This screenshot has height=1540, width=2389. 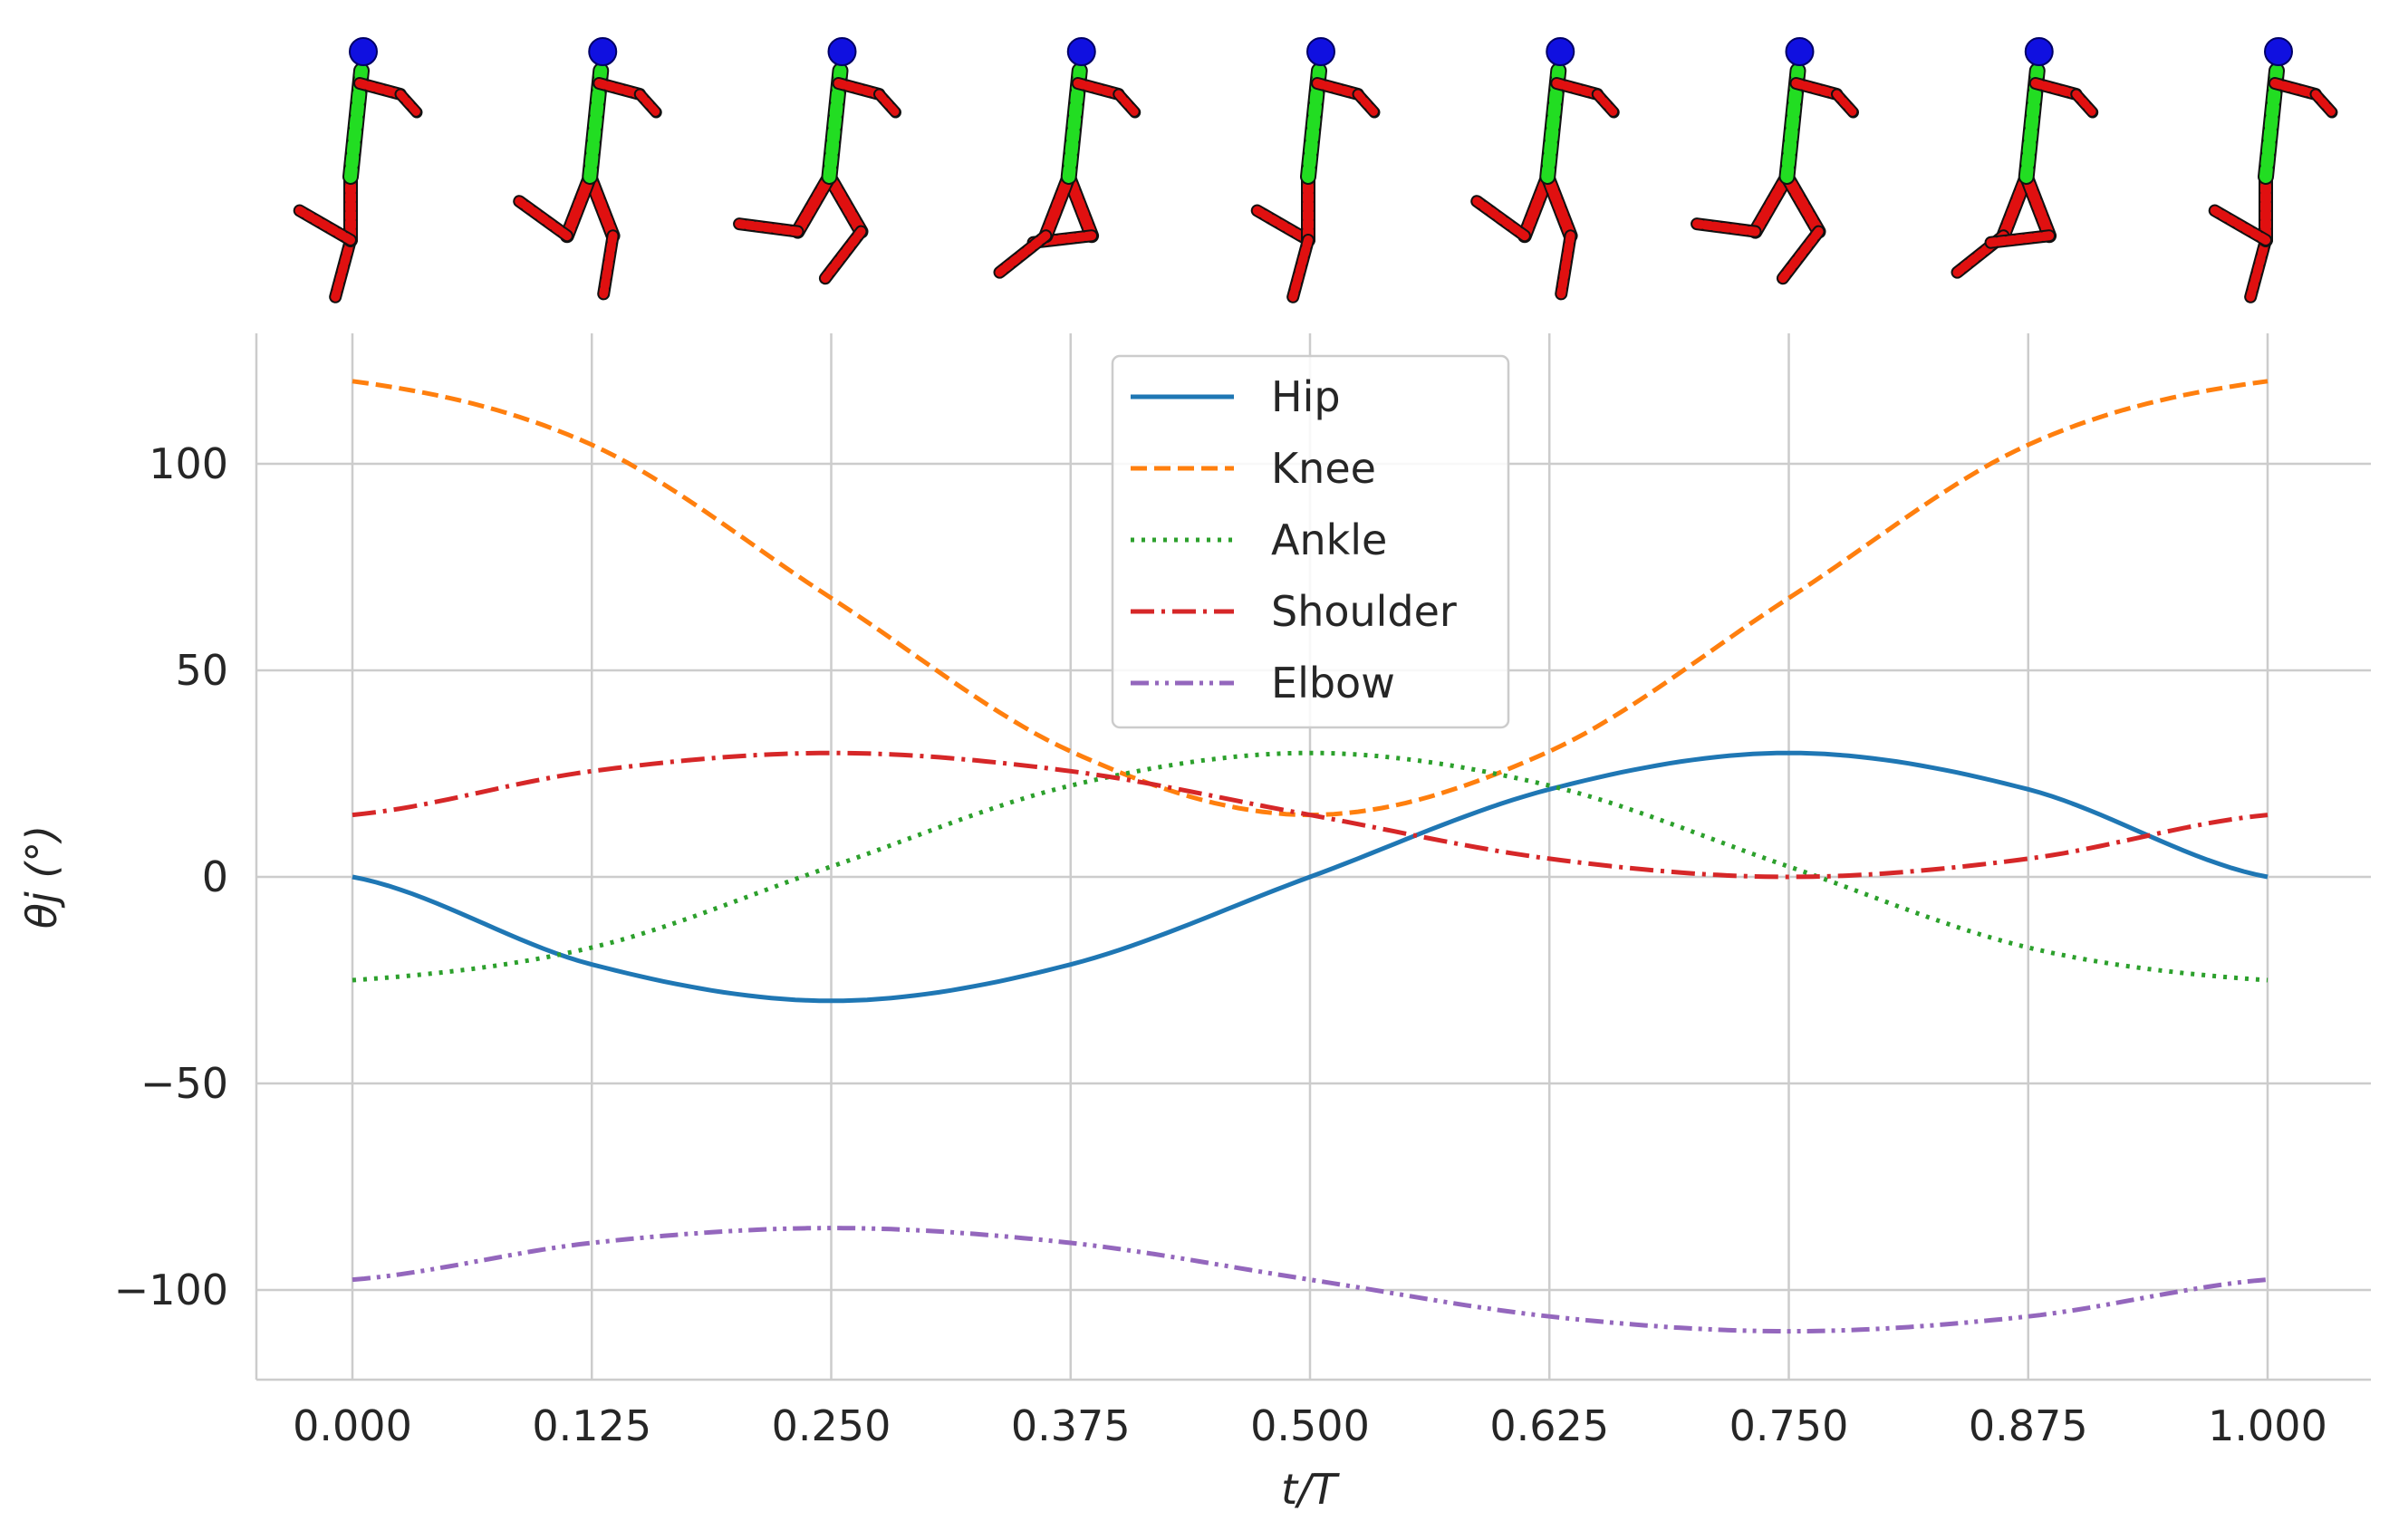 I want to click on x-tick-label: 0.375, so click(x=1071, y=1425).